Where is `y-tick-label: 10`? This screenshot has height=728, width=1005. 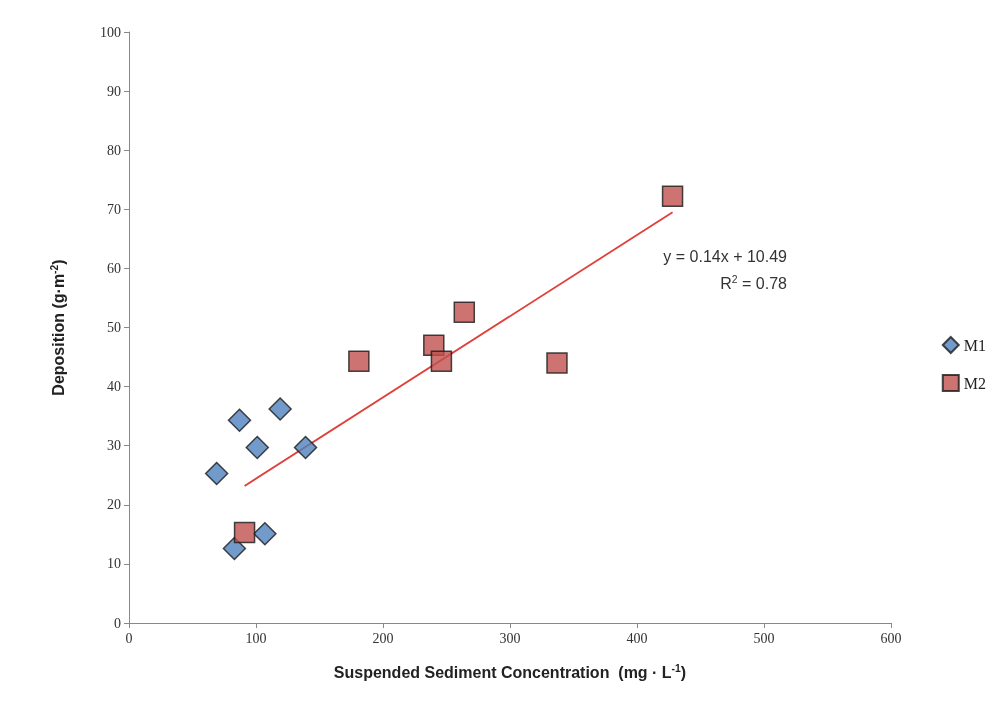 y-tick-label: 10 is located at coordinates (114, 564).